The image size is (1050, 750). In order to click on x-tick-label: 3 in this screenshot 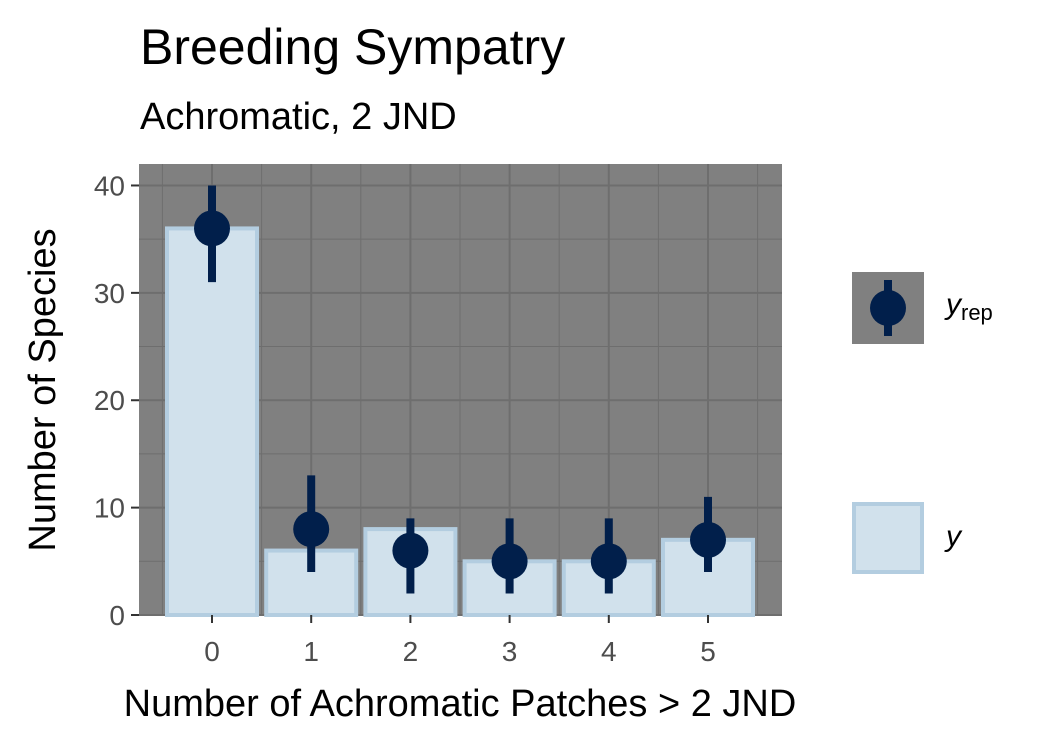, I will do `click(510, 651)`.